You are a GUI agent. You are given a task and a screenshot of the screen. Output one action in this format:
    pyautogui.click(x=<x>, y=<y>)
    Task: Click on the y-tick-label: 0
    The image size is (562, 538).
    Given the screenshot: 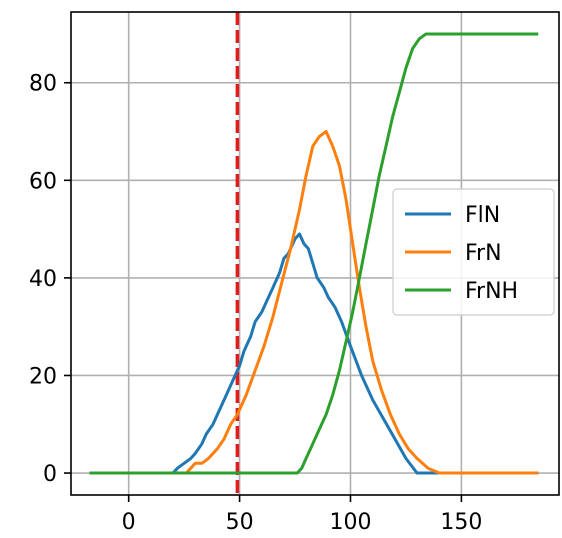 What is the action you would take?
    pyautogui.click(x=50, y=474)
    